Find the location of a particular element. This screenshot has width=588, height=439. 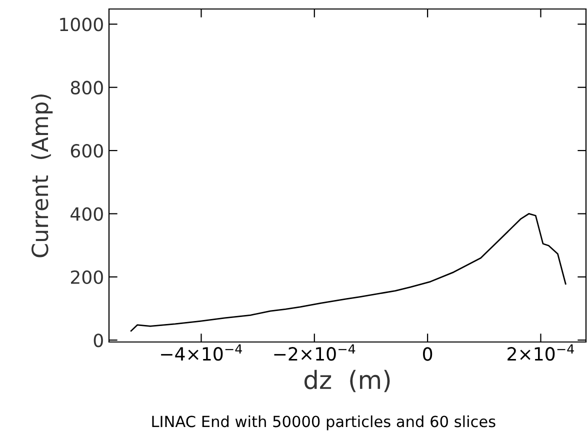

y-tick-label: 200 is located at coordinates (87, 277).